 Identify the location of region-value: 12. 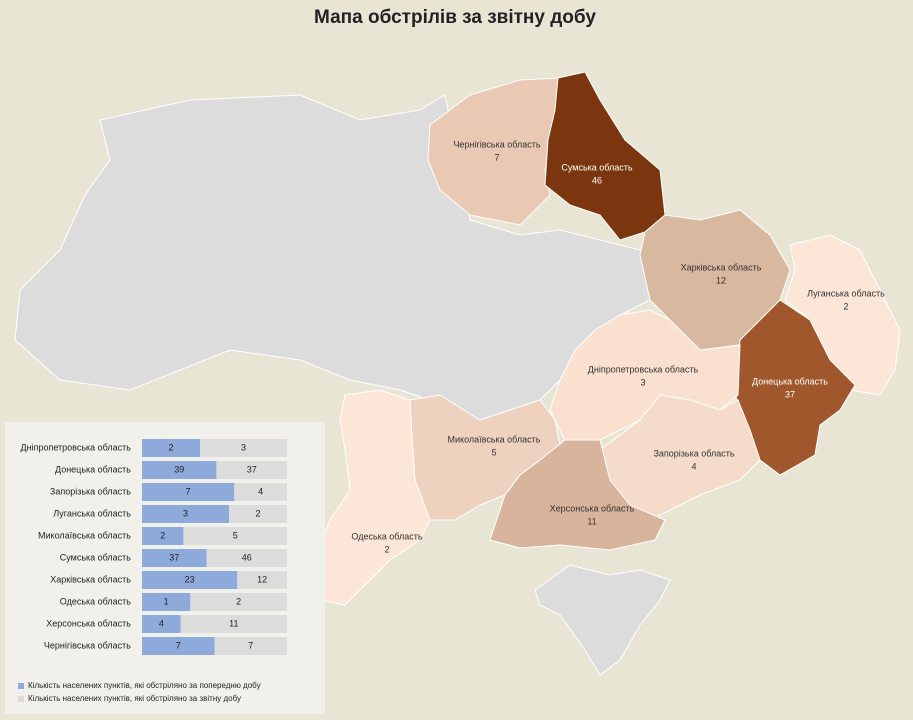
(721, 280).